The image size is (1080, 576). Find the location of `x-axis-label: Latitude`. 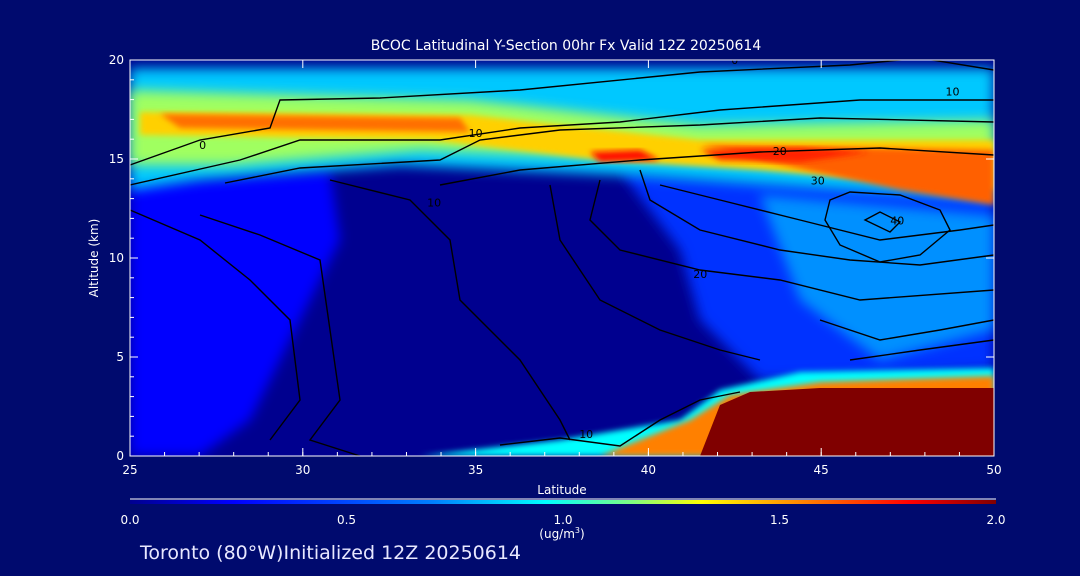

x-axis-label: Latitude is located at coordinates (561, 490).